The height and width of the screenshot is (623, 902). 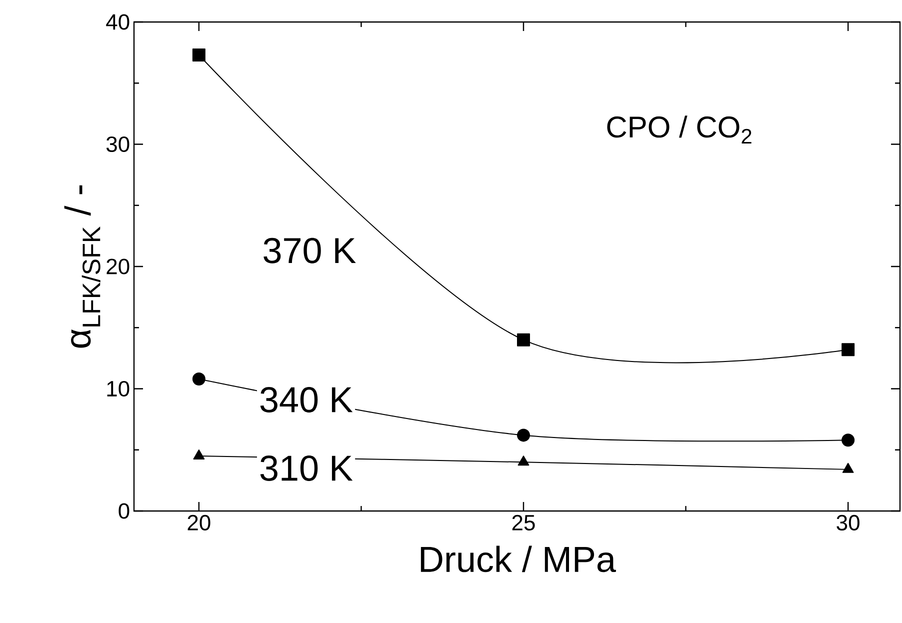 What do you see at coordinates (118, 266) in the screenshot?
I see `y-tick-label: 20` at bounding box center [118, 266].